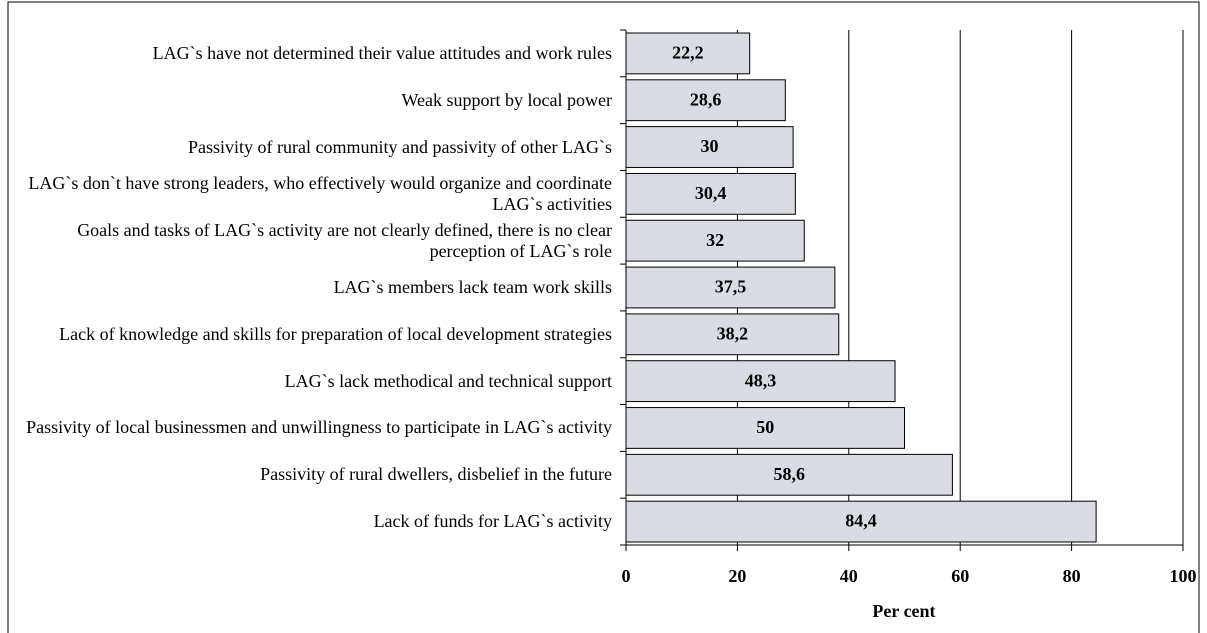 The height and width of the screenshot is (633, 1207). What do you see at coordinates (849, 576) in the screenshot?
I see `x-tick-label: 40` at bounding box center [849, 576].